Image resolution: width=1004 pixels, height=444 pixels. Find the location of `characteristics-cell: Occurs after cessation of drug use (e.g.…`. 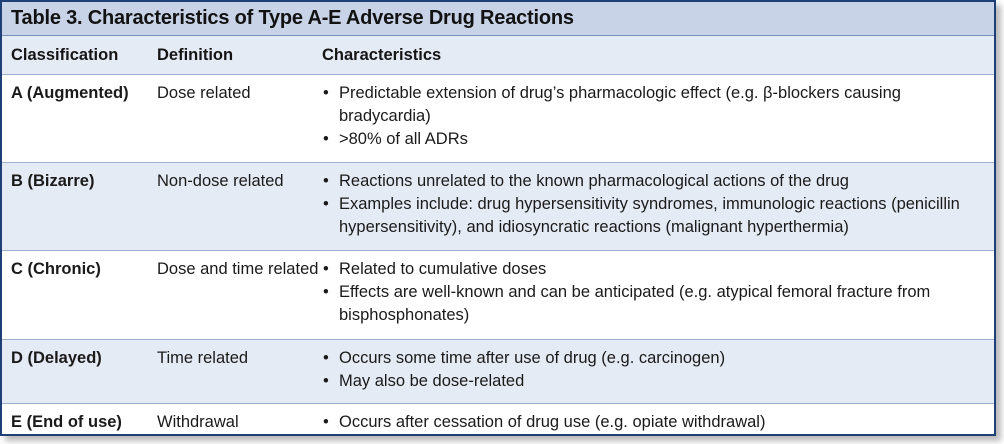

characteristics-cell: Occurs after cessation of drug use (e.g.… is located at coordinates (647, 422).